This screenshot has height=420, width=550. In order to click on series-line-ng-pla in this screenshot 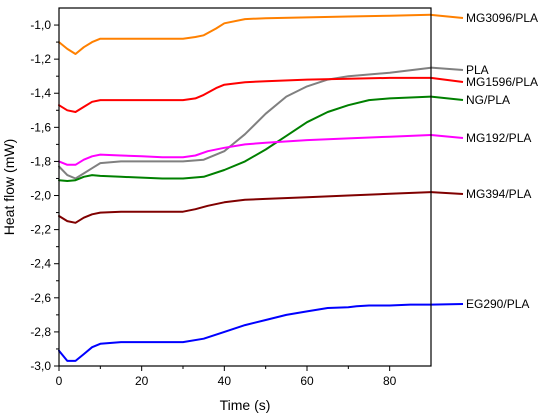, I will do `click(245, 138)`.